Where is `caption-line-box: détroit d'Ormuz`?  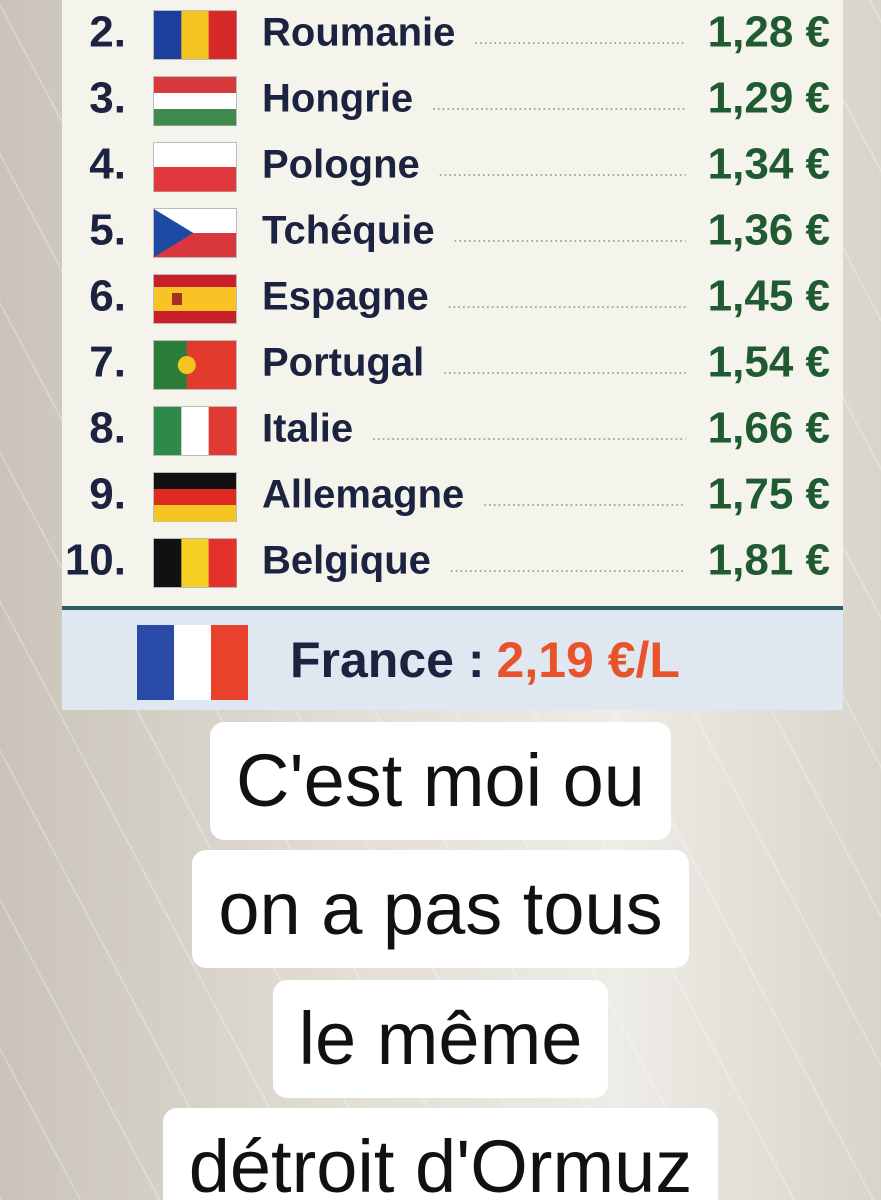 caption-line-box: détroit d'Ormuz is located at coordinates (440, 1154).